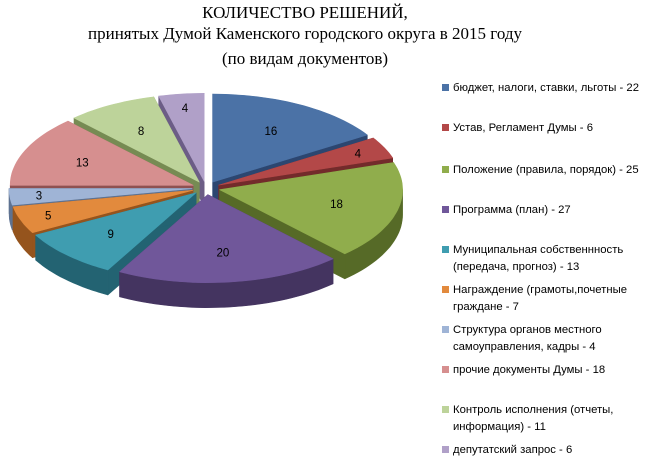 This screenshot has width=661, height=470. Describe the element at coordinates (141, 132) in the screenshot. I see `slice-data-label: 8` at that location.